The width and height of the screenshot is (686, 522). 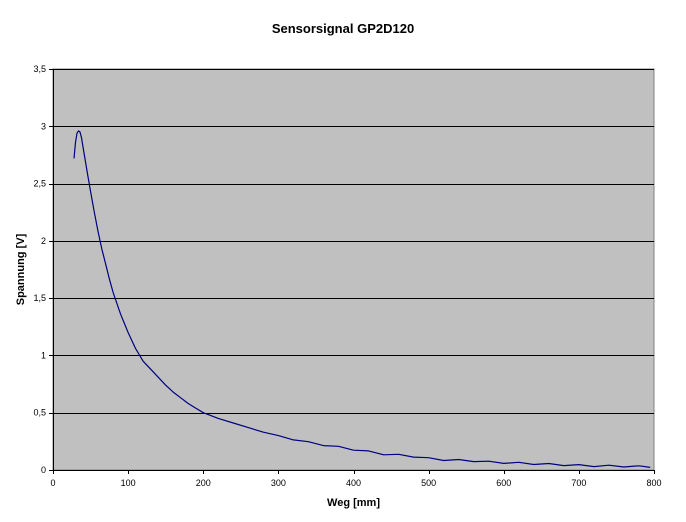 I want to click on y-tick-label-1: 0,5, so click(x=39, y=413).